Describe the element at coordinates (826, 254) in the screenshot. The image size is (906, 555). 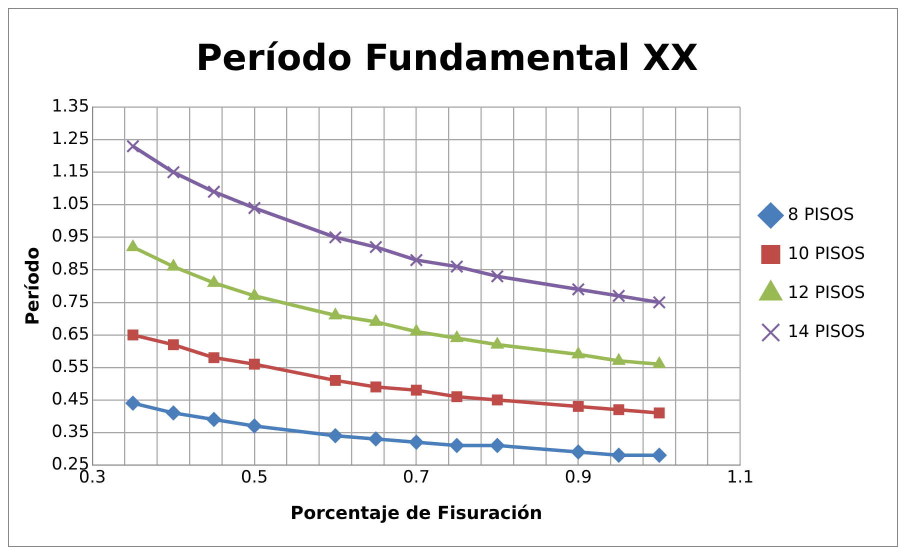
I see `legend-label: 10 PISOS` at that location.